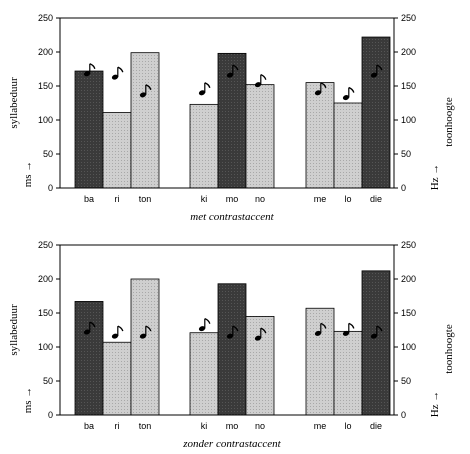 This screenshot has width=470, height=454. What do you see at coordinates (232, 349) in the screenshot?
I see `bar-mo` at bounding box center [232, 349].